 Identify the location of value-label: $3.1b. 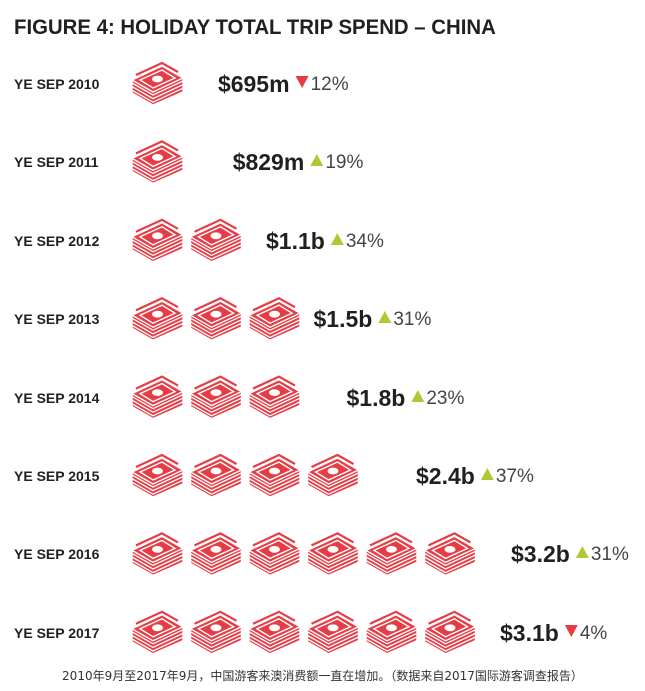
(529, 633).